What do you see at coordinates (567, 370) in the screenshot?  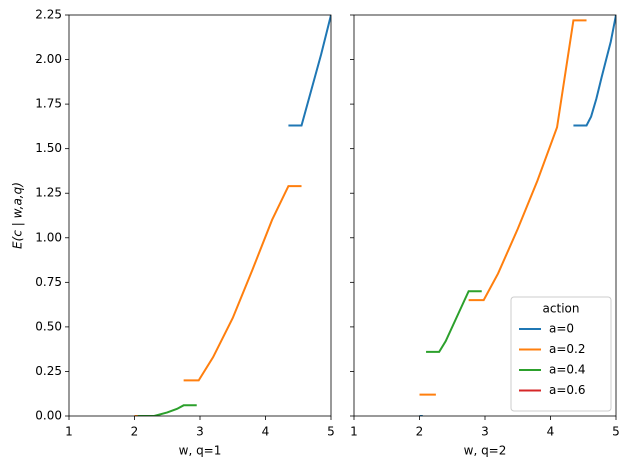 I see `legend-label: a=0.4` at bounding box center [567, 370].